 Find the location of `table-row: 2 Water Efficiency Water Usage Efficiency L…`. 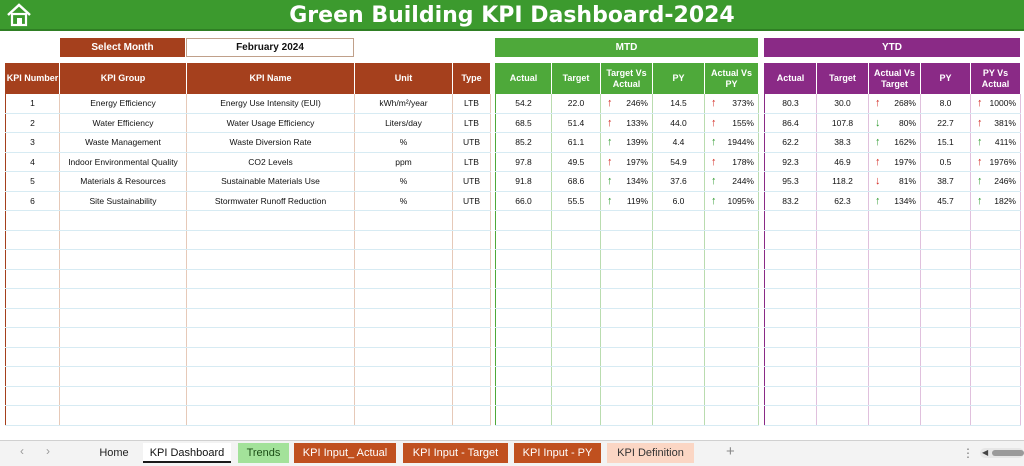

table-row: 2 Water Efficiency Water Usage Efficiency L… is located at coordinates (248, 123).